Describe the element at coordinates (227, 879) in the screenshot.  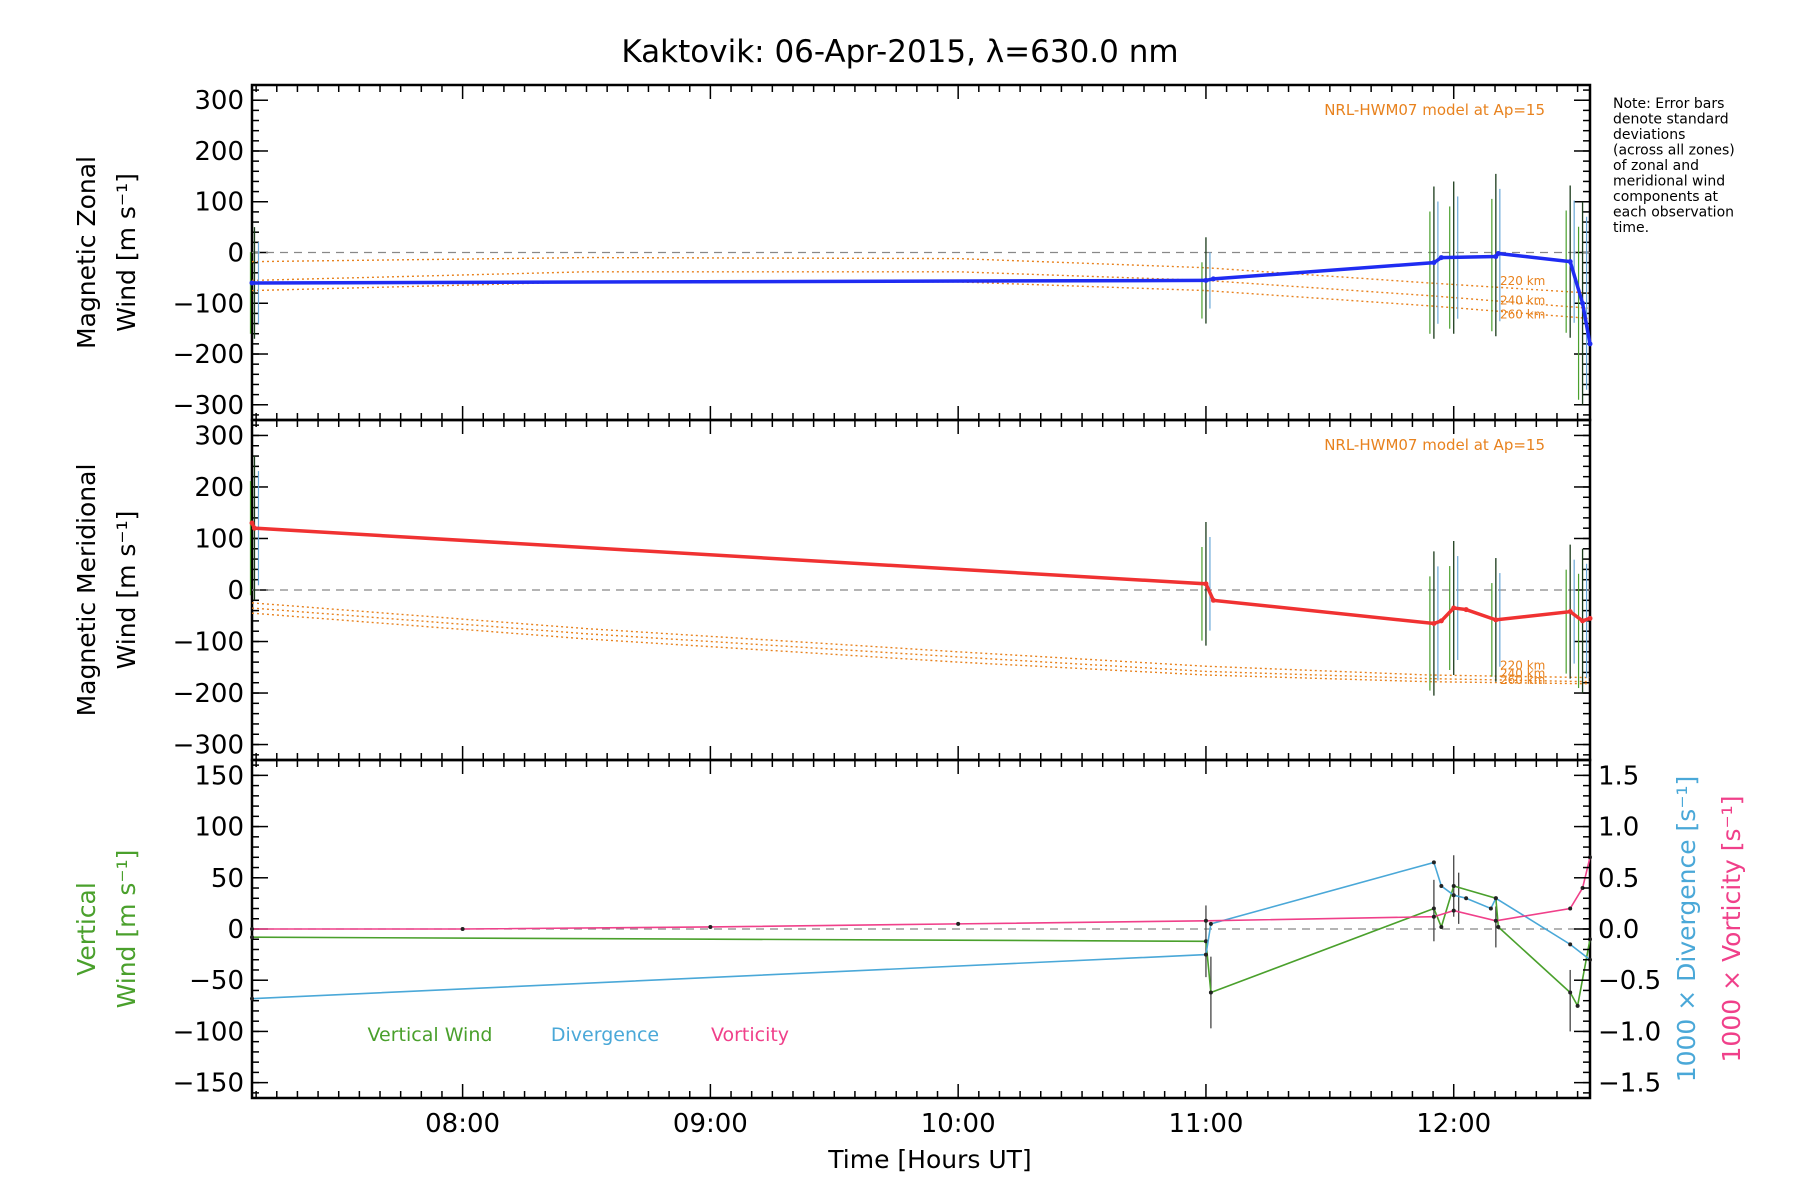
I see `y-tick-label: 50` at that location.